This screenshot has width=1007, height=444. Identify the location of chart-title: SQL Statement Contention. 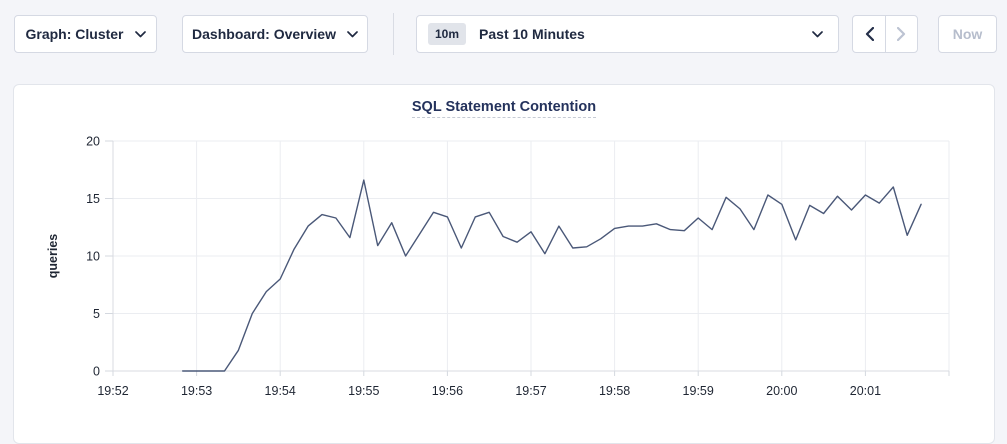
(504, 108).